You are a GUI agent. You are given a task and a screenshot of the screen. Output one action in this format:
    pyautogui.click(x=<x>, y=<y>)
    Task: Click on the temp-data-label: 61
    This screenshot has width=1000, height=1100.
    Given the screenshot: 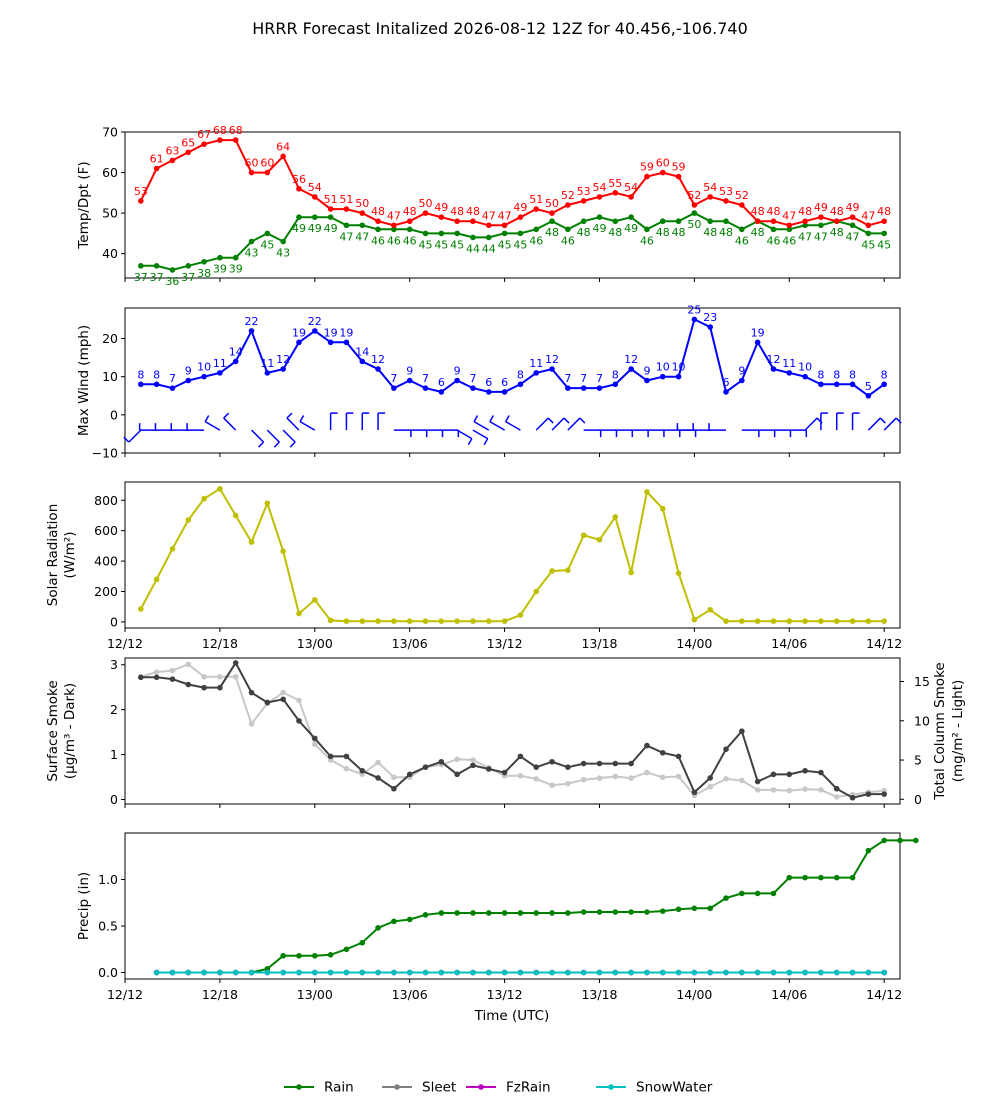 What is the action you would take?
    pyautogui.click(x=157, y=159)
    